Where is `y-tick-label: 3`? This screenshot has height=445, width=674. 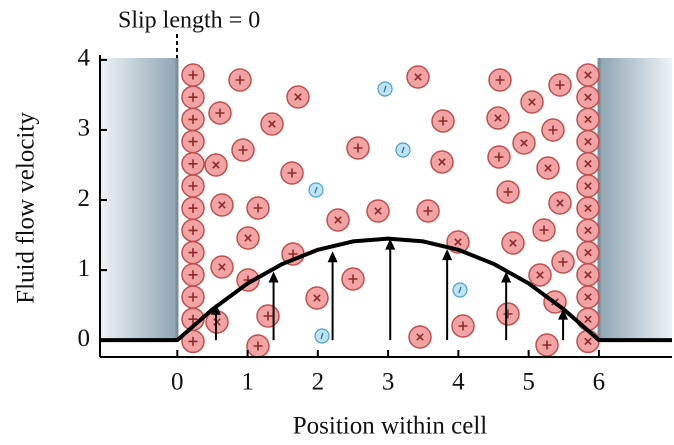
y-tick-label: 3 is located at coordinates (84, 128).